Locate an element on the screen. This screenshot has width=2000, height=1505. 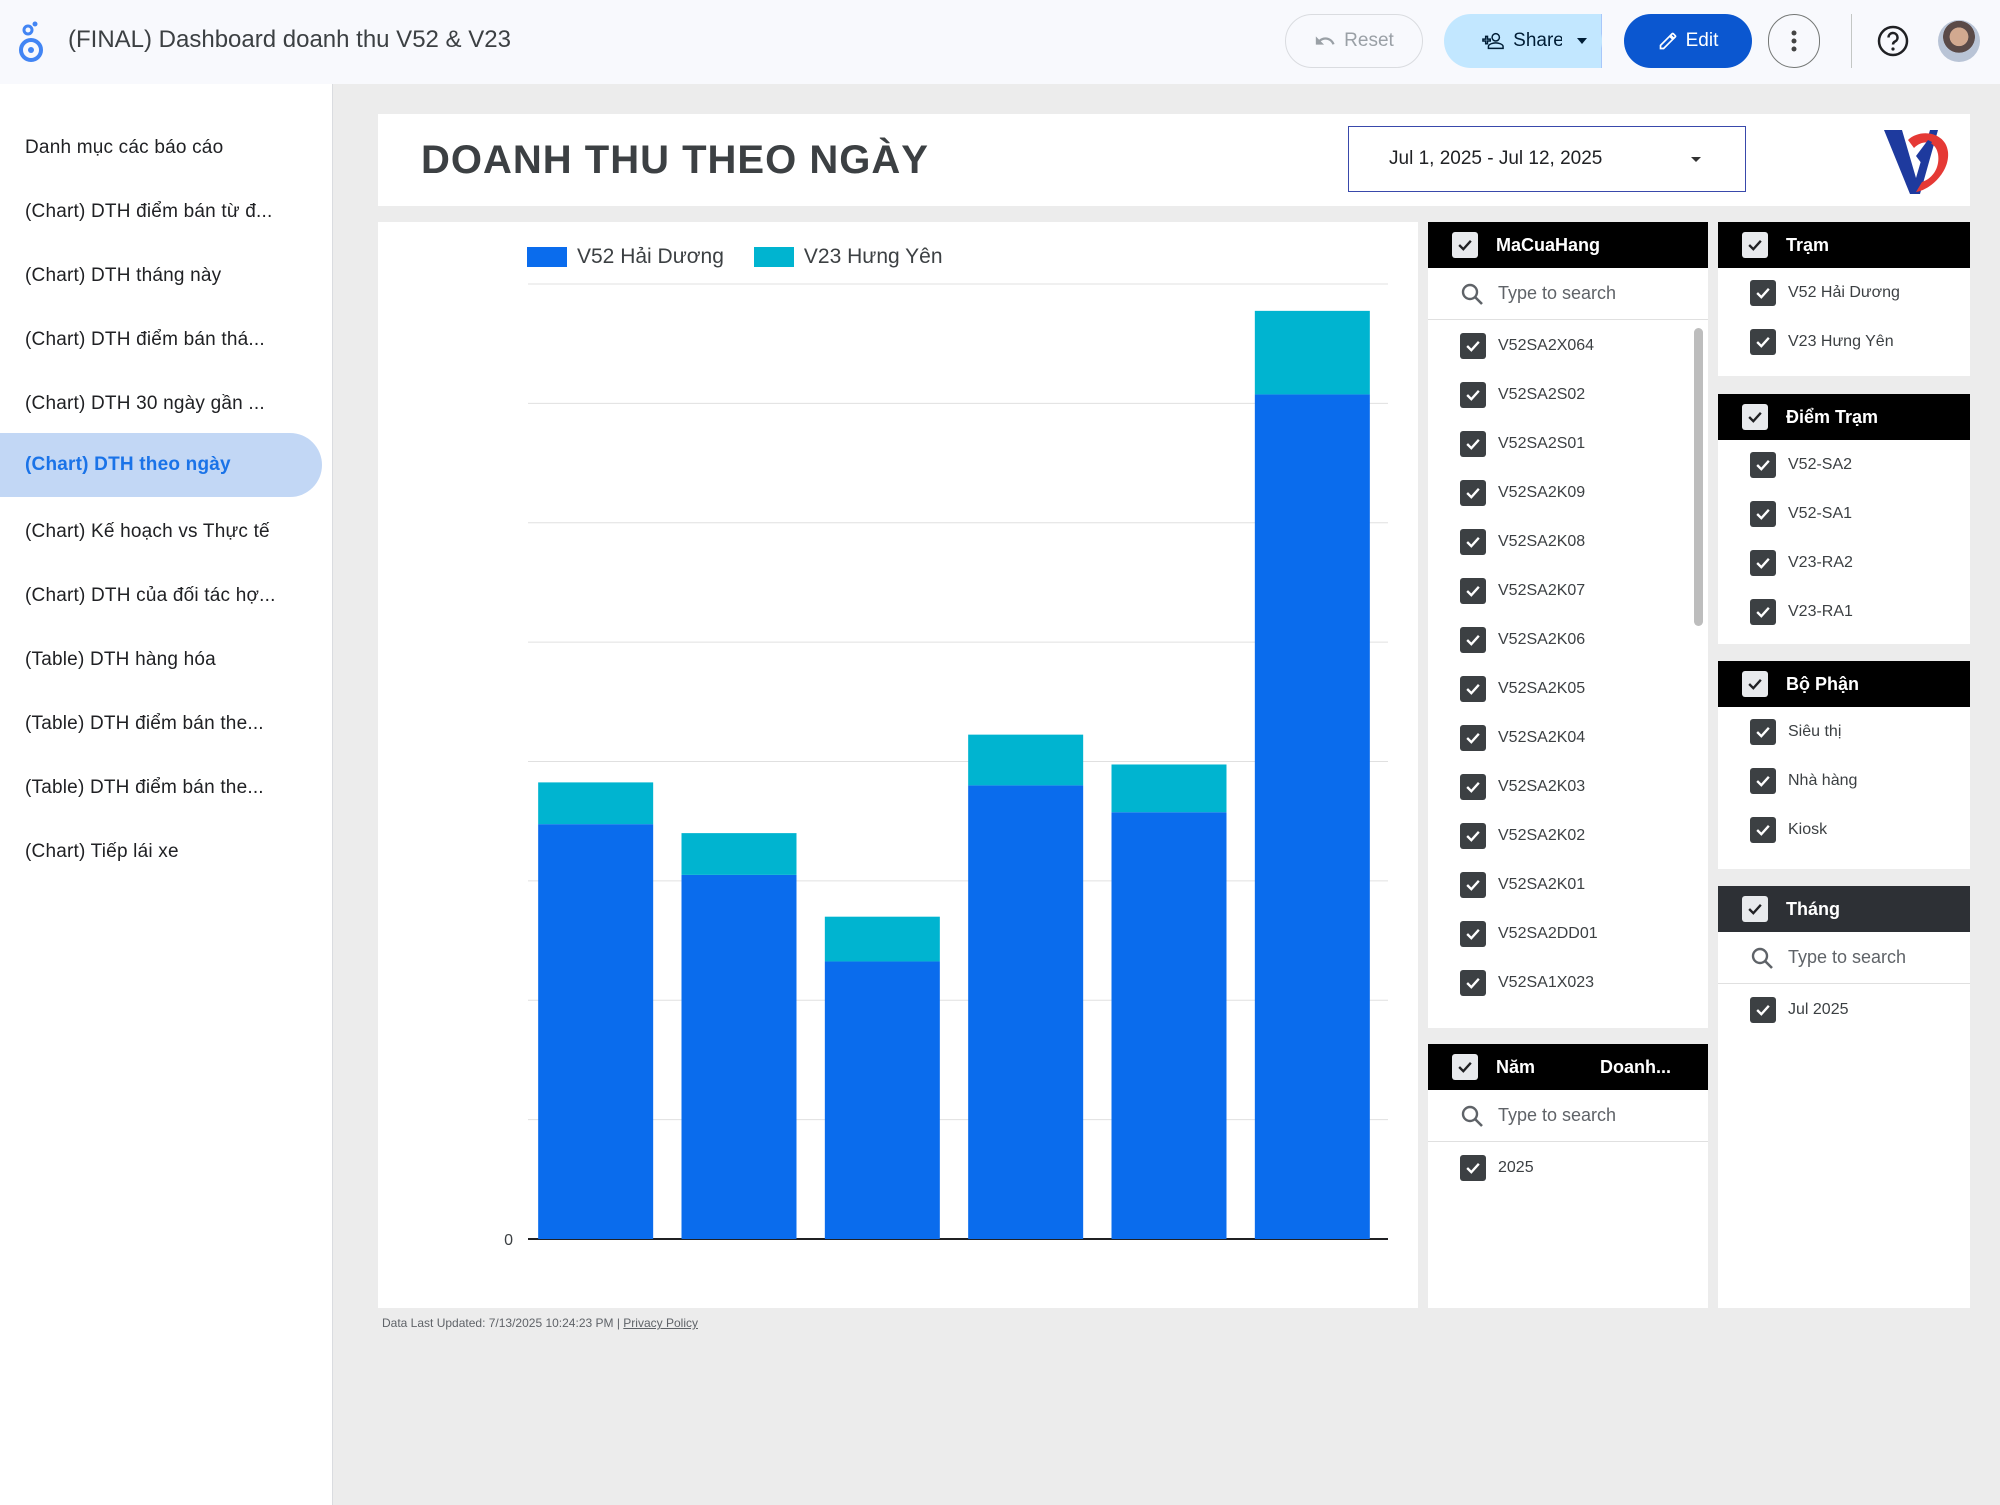
reset-button: Reset is located at coordinates (1354, 41).